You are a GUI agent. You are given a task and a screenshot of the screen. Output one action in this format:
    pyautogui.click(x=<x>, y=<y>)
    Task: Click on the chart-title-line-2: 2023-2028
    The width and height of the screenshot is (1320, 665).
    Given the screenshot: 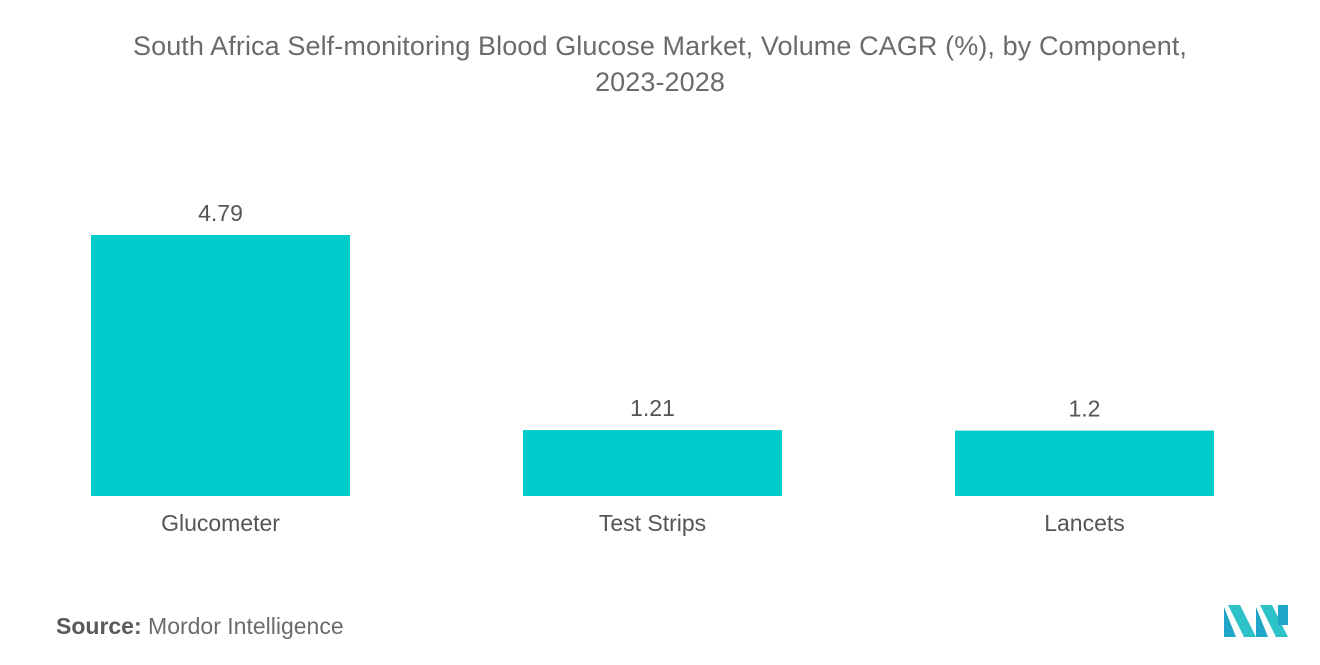 What is the action you would take?
    pyautogui.click(x=660, y=82)
    